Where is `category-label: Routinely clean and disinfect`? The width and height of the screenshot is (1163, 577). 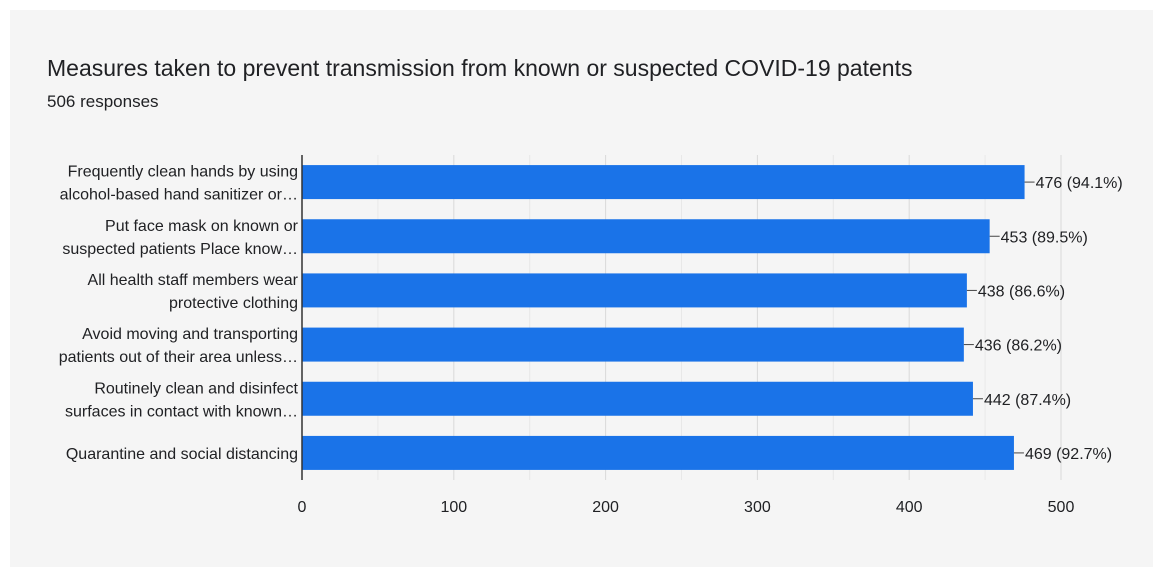
category-label: Routinely clean and disinfect is located at coordinates (196, 388).